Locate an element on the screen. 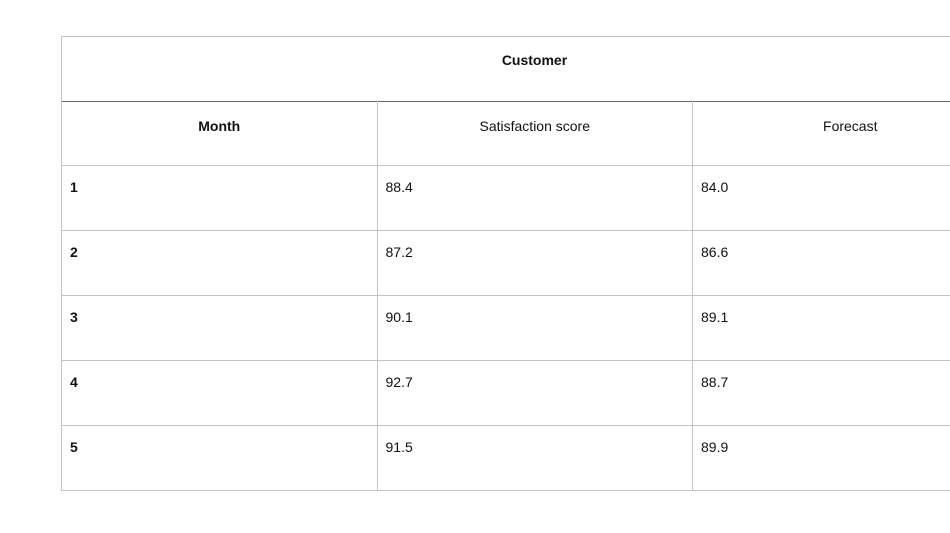  table-cell: 3 is located at coordinates (220, 328).